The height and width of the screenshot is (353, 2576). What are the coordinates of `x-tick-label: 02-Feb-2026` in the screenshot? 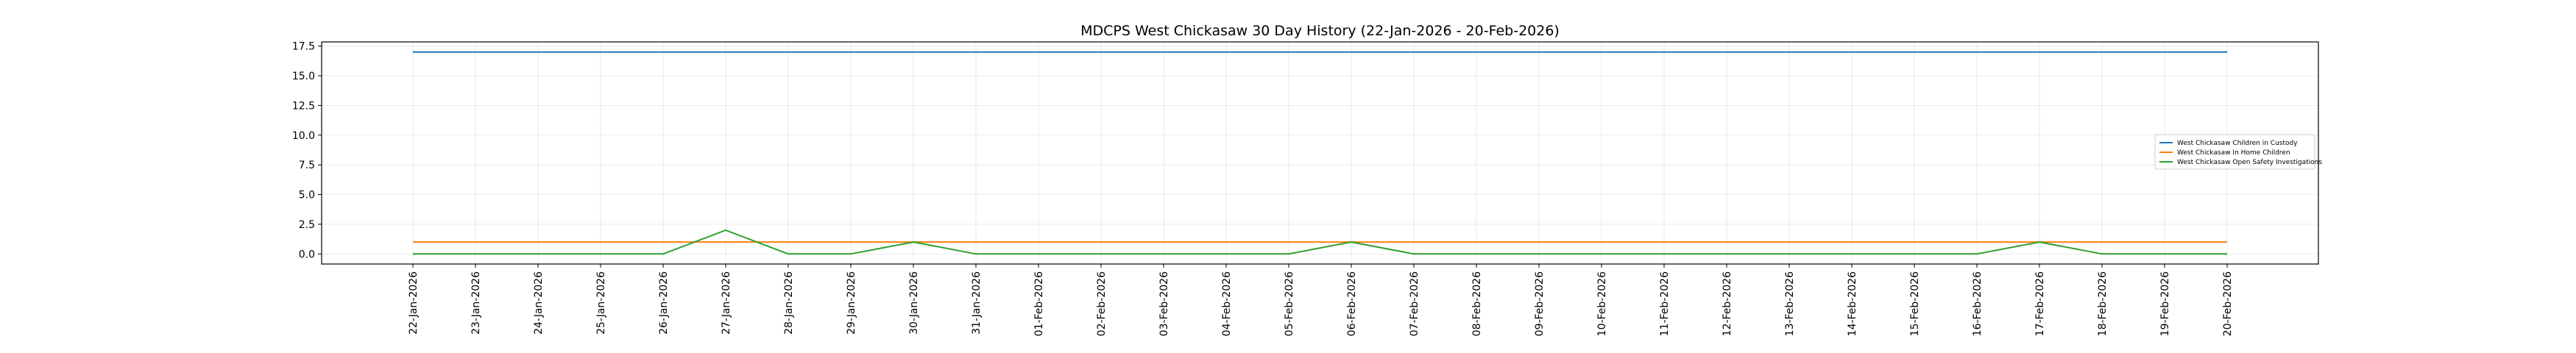 It's located at (1102, 303).